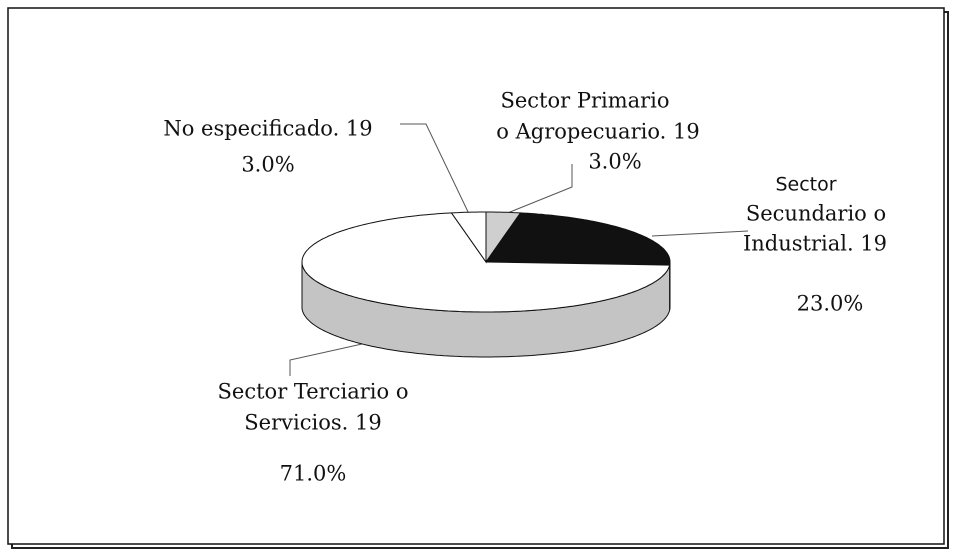 Image resolution: width=957 pixels, height=558 pixels. I want to click on slice-label: Industrial. 19, so click(815, 244).